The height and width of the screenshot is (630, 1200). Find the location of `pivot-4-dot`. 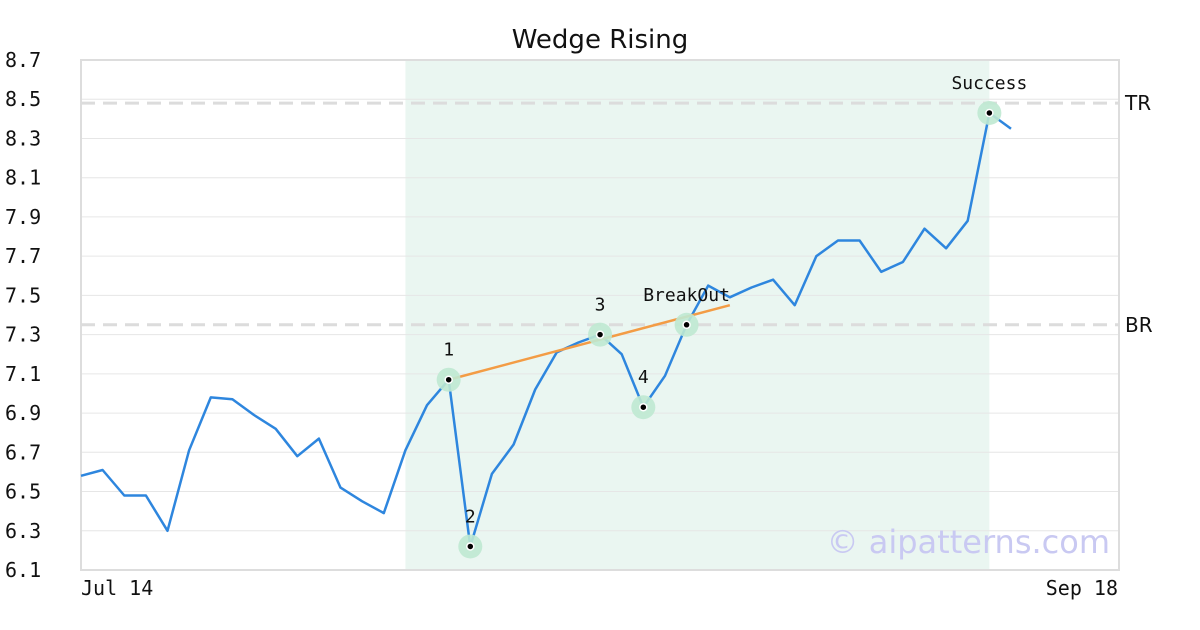

pivot-4-dot is located at coordinates (643, 407).